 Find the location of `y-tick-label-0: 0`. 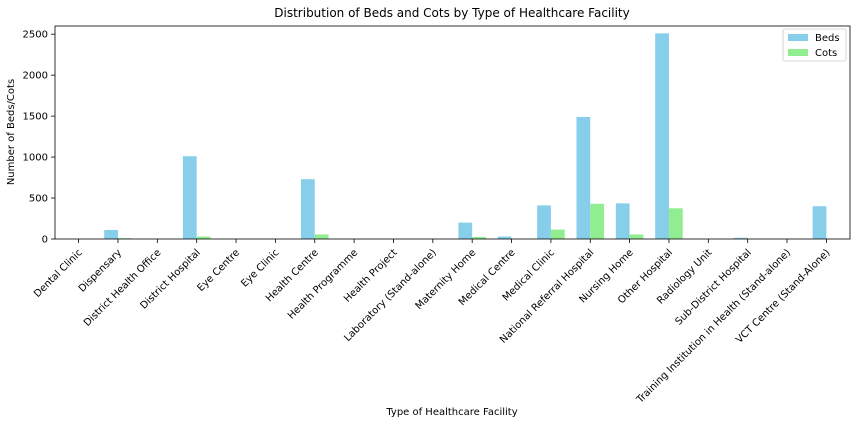

y-tick-label-0: 0 is located at coordinates (45, 240).